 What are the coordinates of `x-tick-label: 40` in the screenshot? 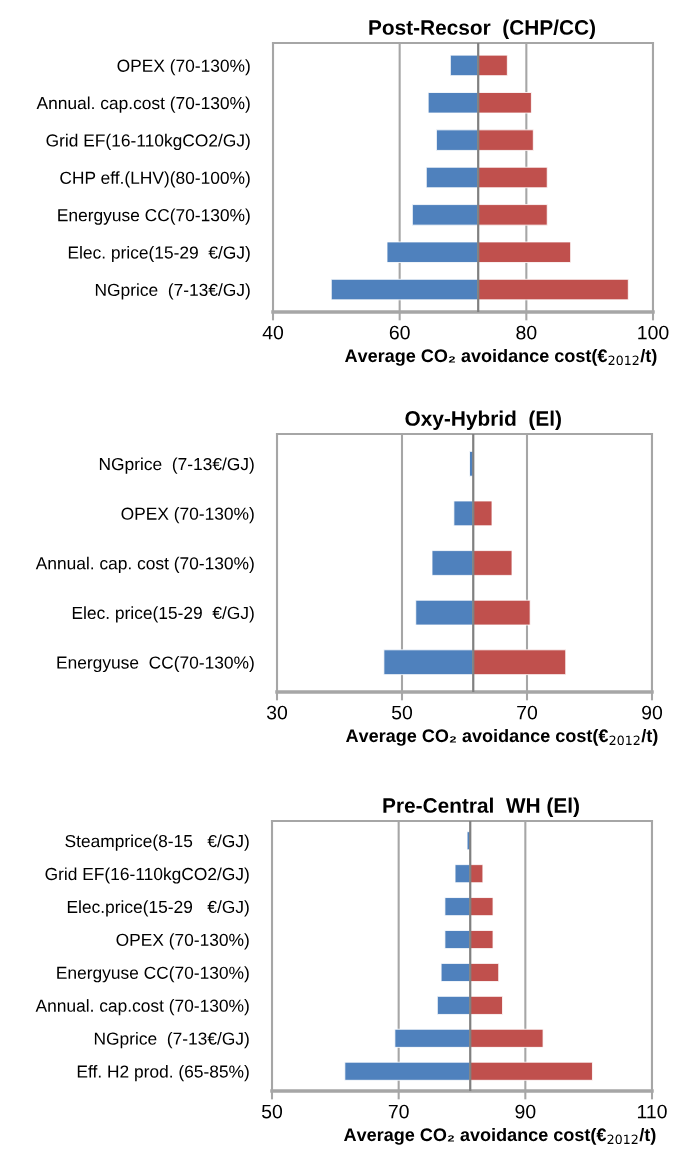 It's located at (273, 332).